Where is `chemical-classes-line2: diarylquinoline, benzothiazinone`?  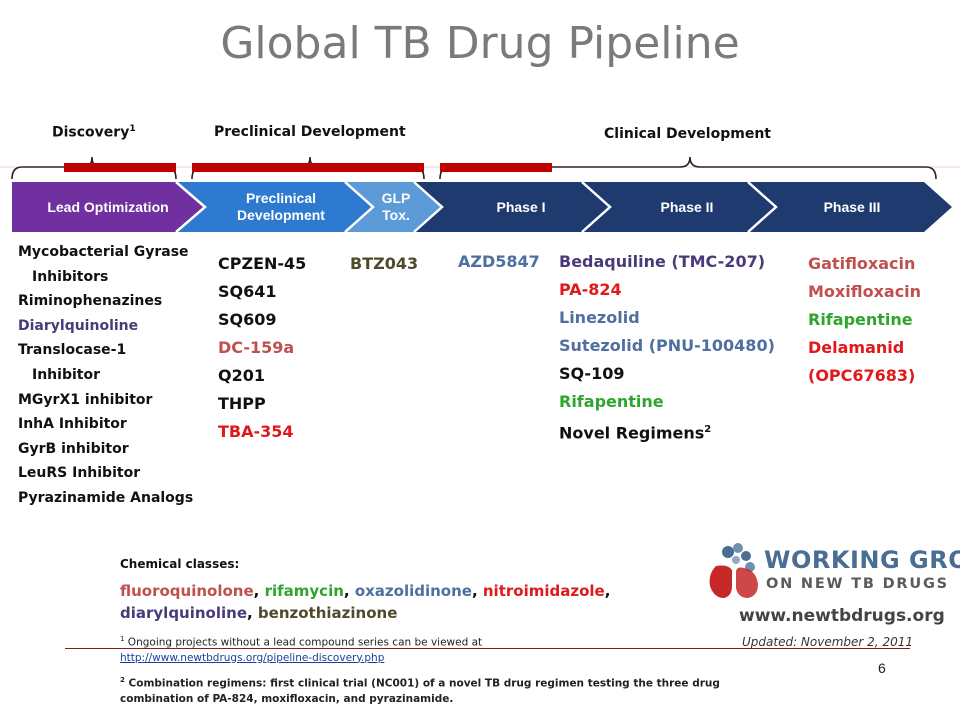 chemical-classes-line2: diarylquinoline, benzothiazinone is located at coordinates (365, 613).